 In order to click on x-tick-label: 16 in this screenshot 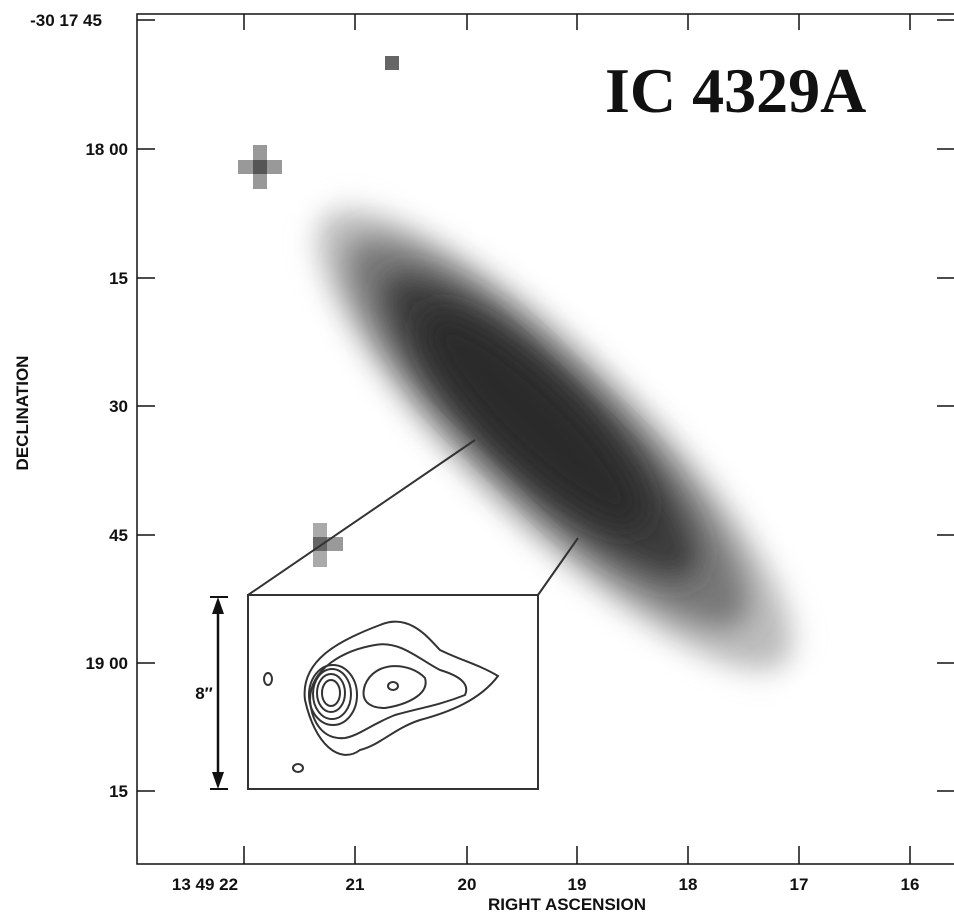, I will do `click(910, 884)`.